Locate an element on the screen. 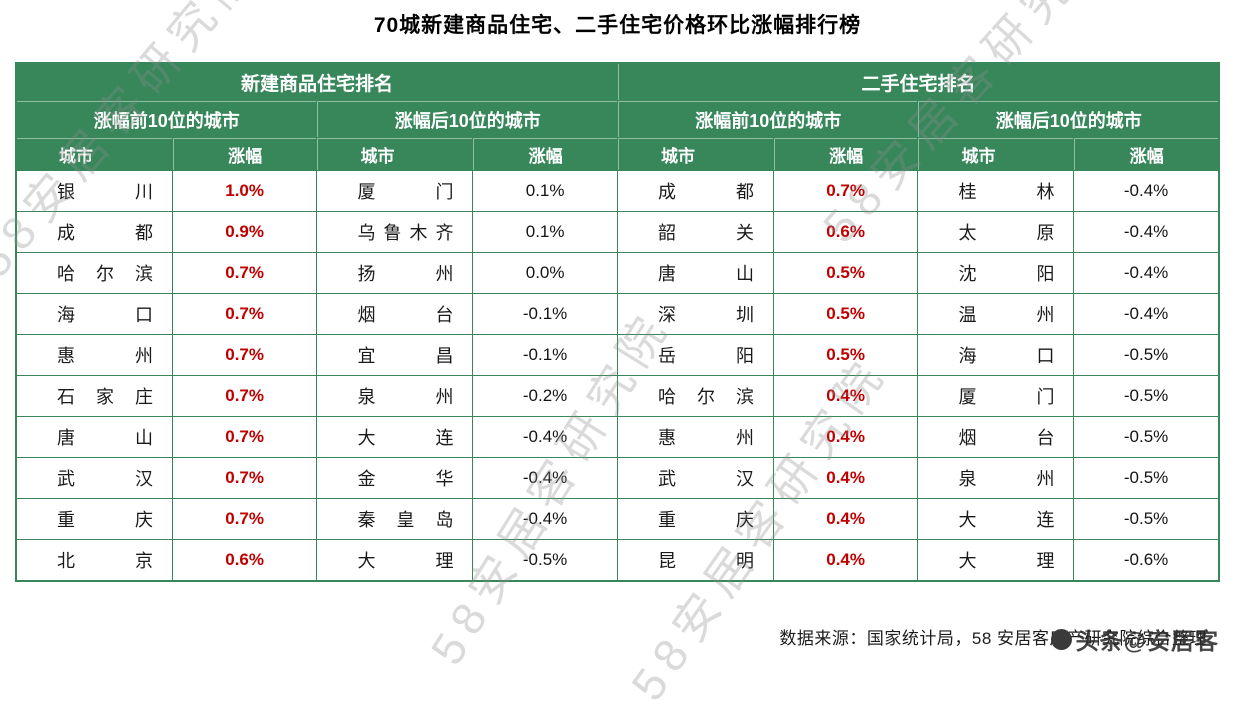  city-name: 秦皇岛 is located at coordinates (405, 520).